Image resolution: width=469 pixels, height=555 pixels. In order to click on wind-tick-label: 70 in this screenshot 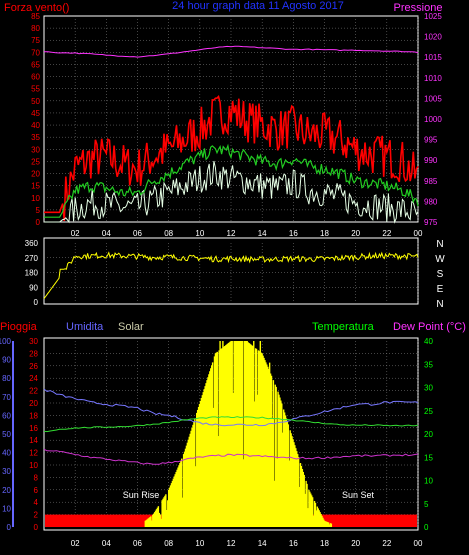, I will do `click(35, 52)`.